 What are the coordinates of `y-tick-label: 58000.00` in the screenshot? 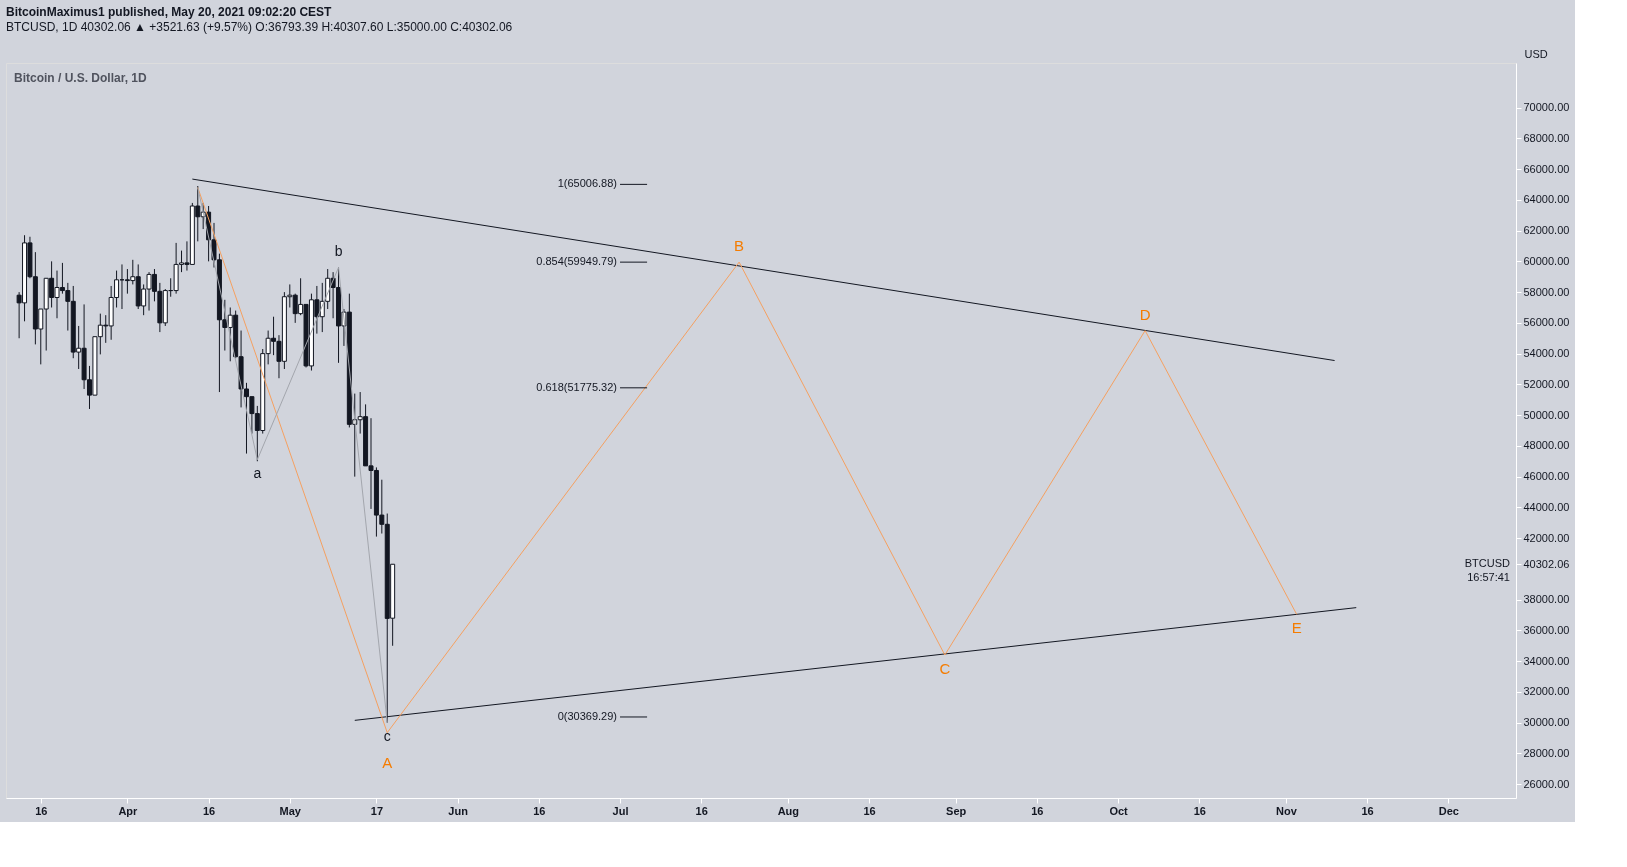 It's located at (1546, 291).